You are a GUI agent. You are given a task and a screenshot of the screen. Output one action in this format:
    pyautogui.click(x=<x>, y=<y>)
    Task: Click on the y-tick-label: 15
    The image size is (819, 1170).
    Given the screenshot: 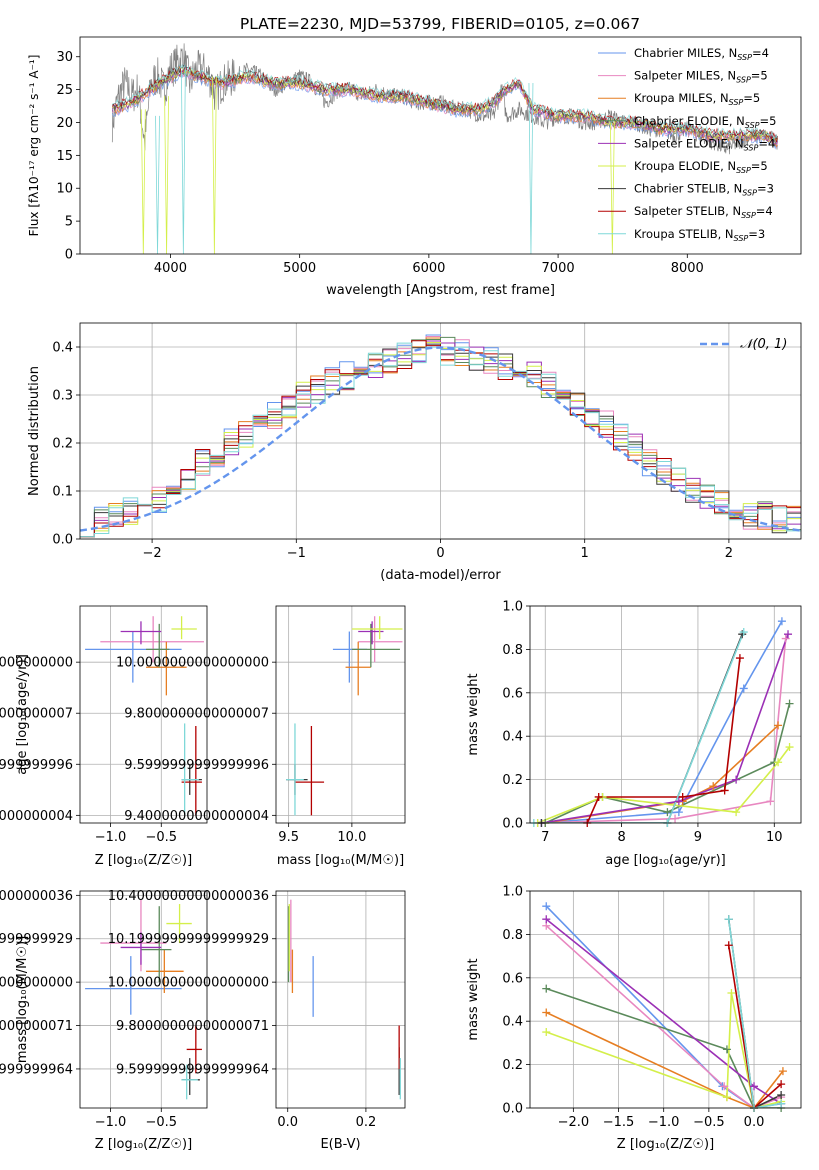 What is the action you would take?
    pyautogui.click(x=64, y=156)
    